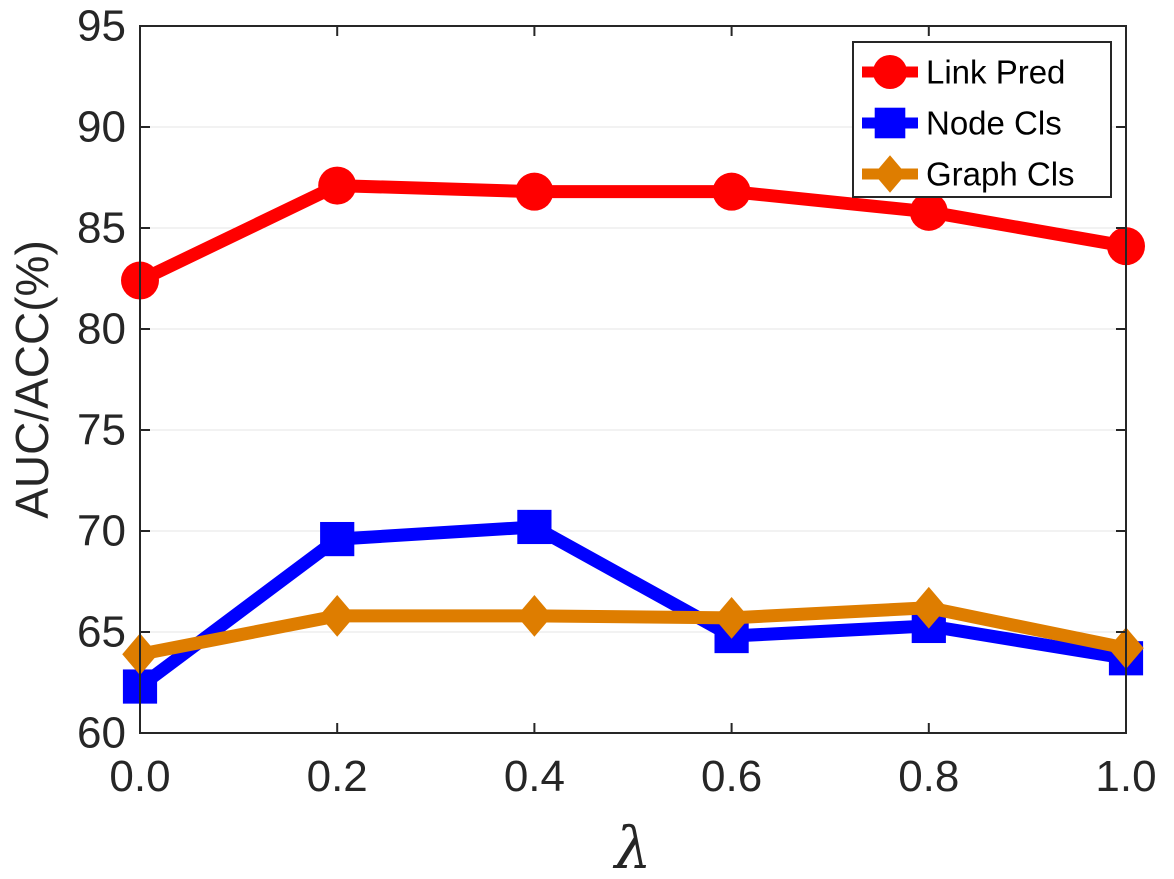 The height and width of the screenshot is (879, 1174). I want to click on y-tick-label: 85, so click(101, 228).